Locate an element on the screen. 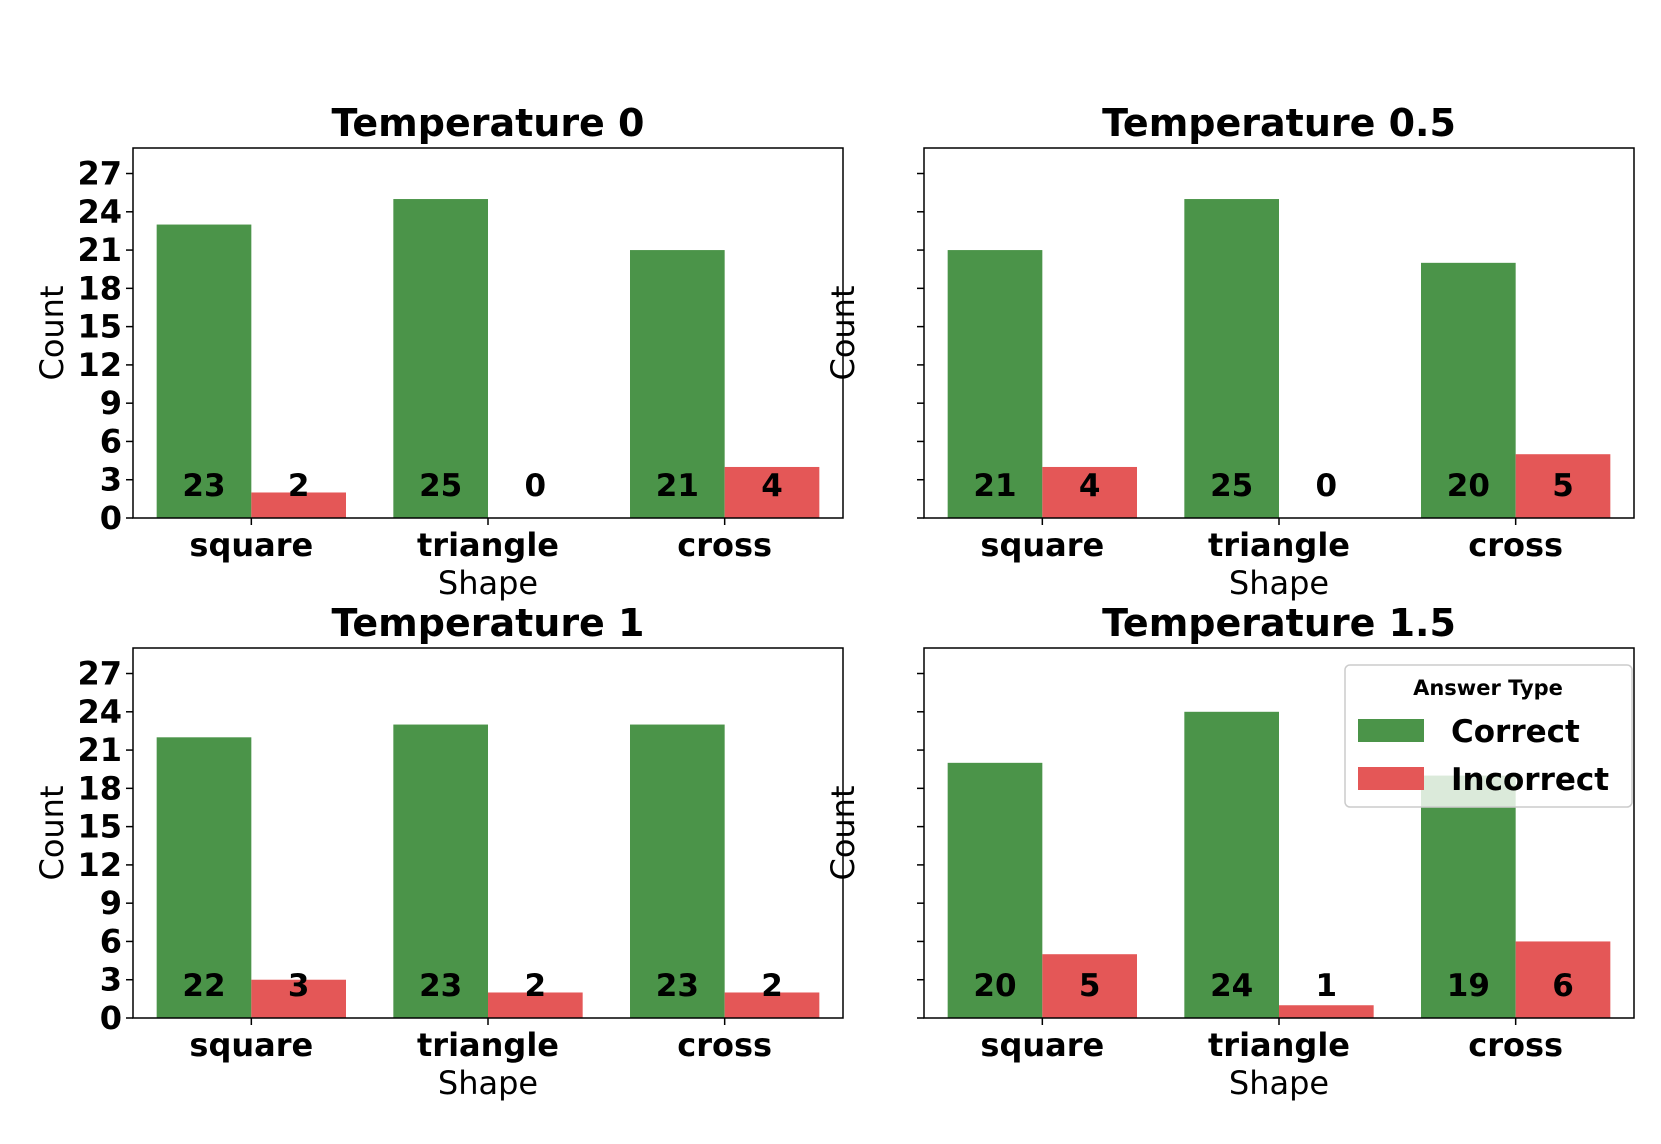 The image size is (1661, 1144). legend-title: Answer Type is located at coordinates (1488, 688).